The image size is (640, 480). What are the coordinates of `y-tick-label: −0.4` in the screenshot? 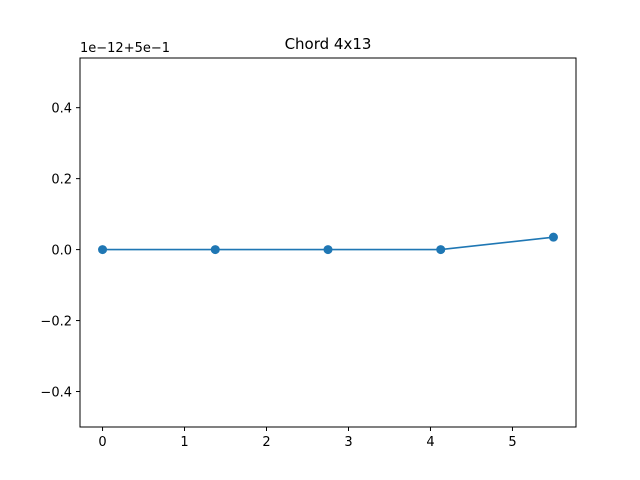 It's located at (56, 393).